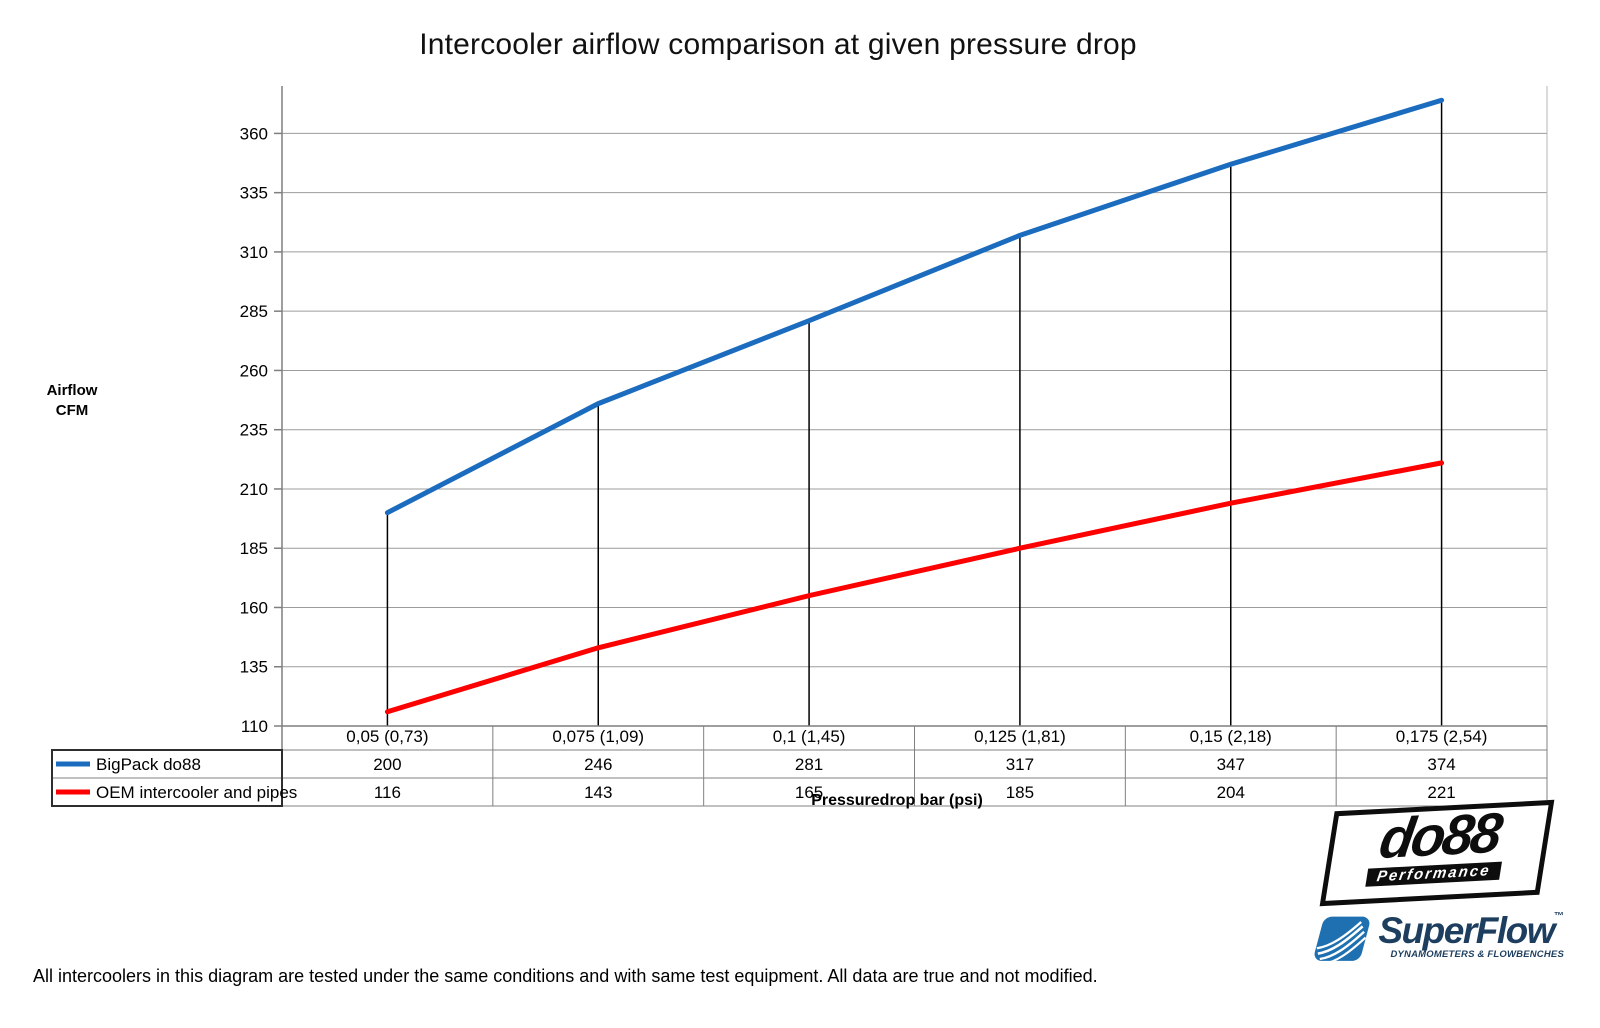 The image size is (1600, 1028). What do you see at coordinates (254, 607) in the screenshot?
I see `chart-text: 160` at bounding box center [254, 607].